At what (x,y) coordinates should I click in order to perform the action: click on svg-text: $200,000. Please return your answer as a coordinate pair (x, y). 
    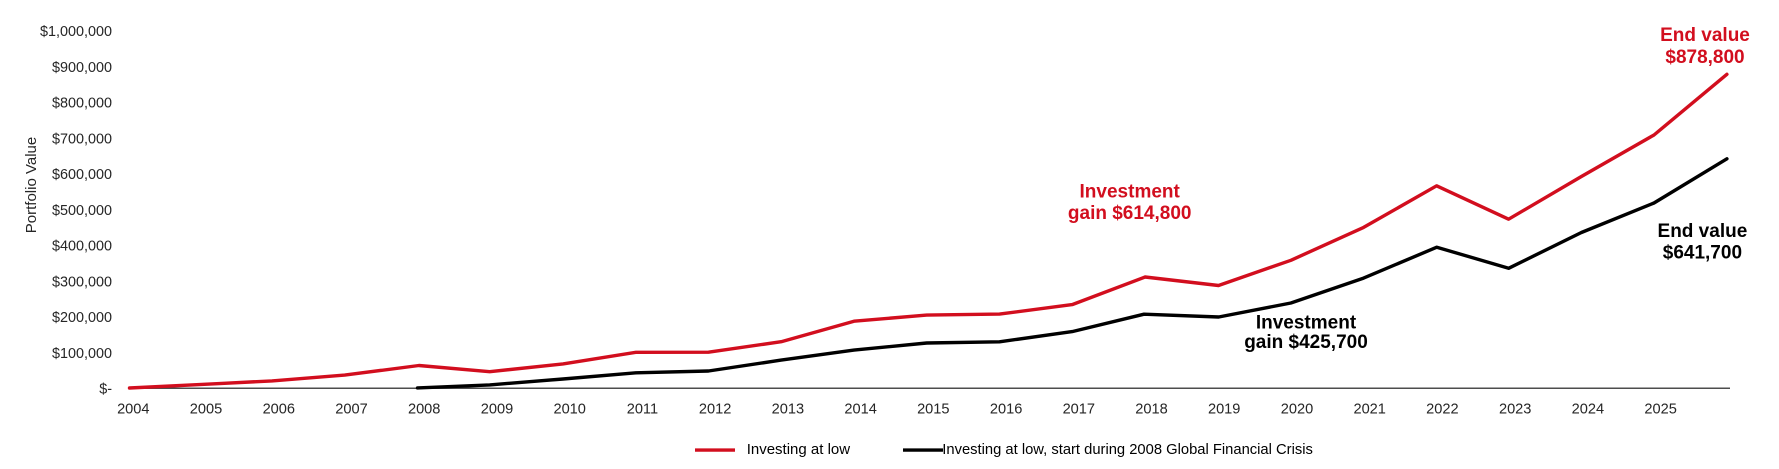
    Looking at the image, I should click on (82, 318).